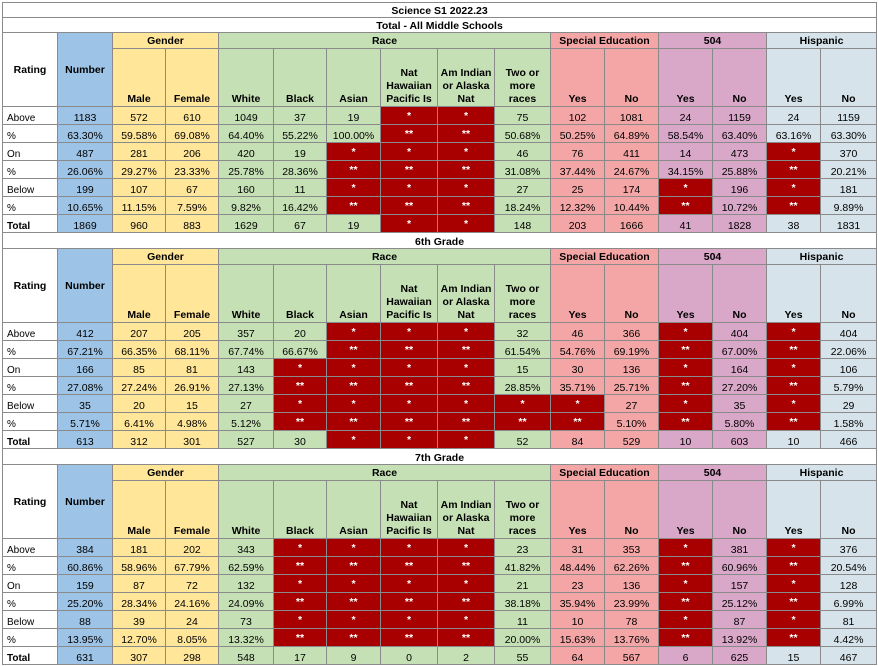  What do you see at coordinates (300, 331) in the screenshot?
I see `data-cell: 20` at bounding box center [300, 331].